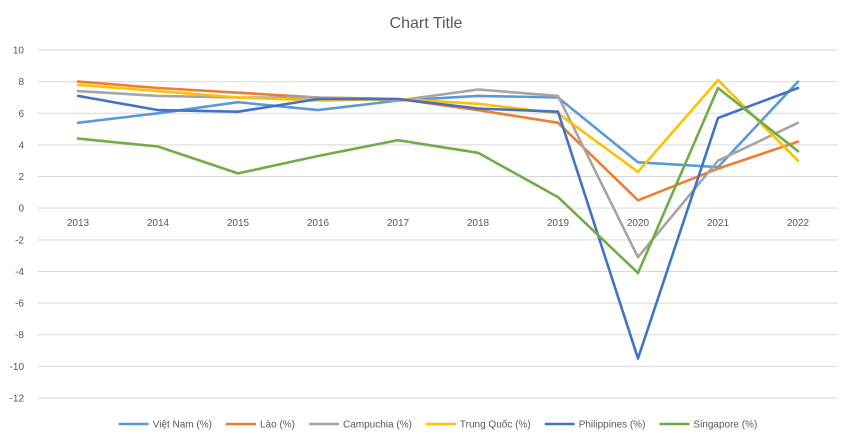 The width and height of the screenshot is (852, 444). I want to click on legend-label: Singapore (%), so click(725, 425).